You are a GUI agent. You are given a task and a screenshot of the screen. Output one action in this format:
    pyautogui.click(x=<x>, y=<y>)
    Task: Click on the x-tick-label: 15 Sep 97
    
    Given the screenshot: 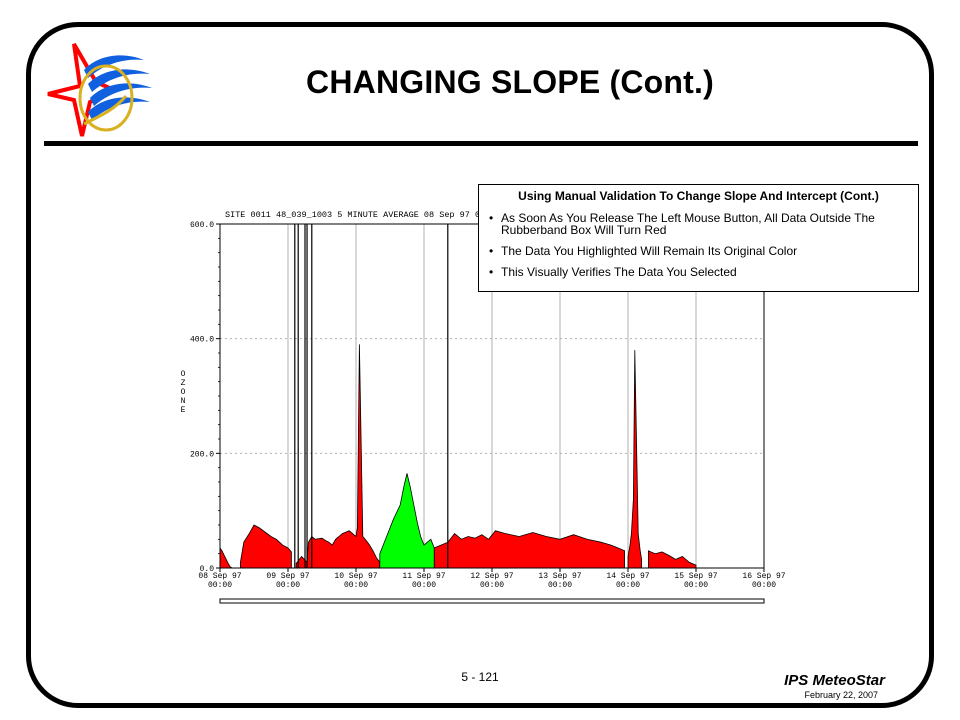 What is the action you would take?
    pyautogui.click(x=695, y=576)
    